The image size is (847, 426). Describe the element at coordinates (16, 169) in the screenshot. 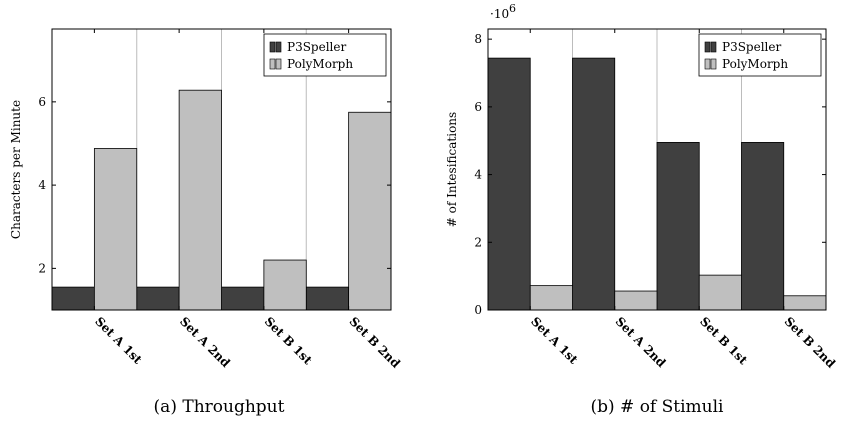

I see `y-axis-title: Characters per Minute` at that location.